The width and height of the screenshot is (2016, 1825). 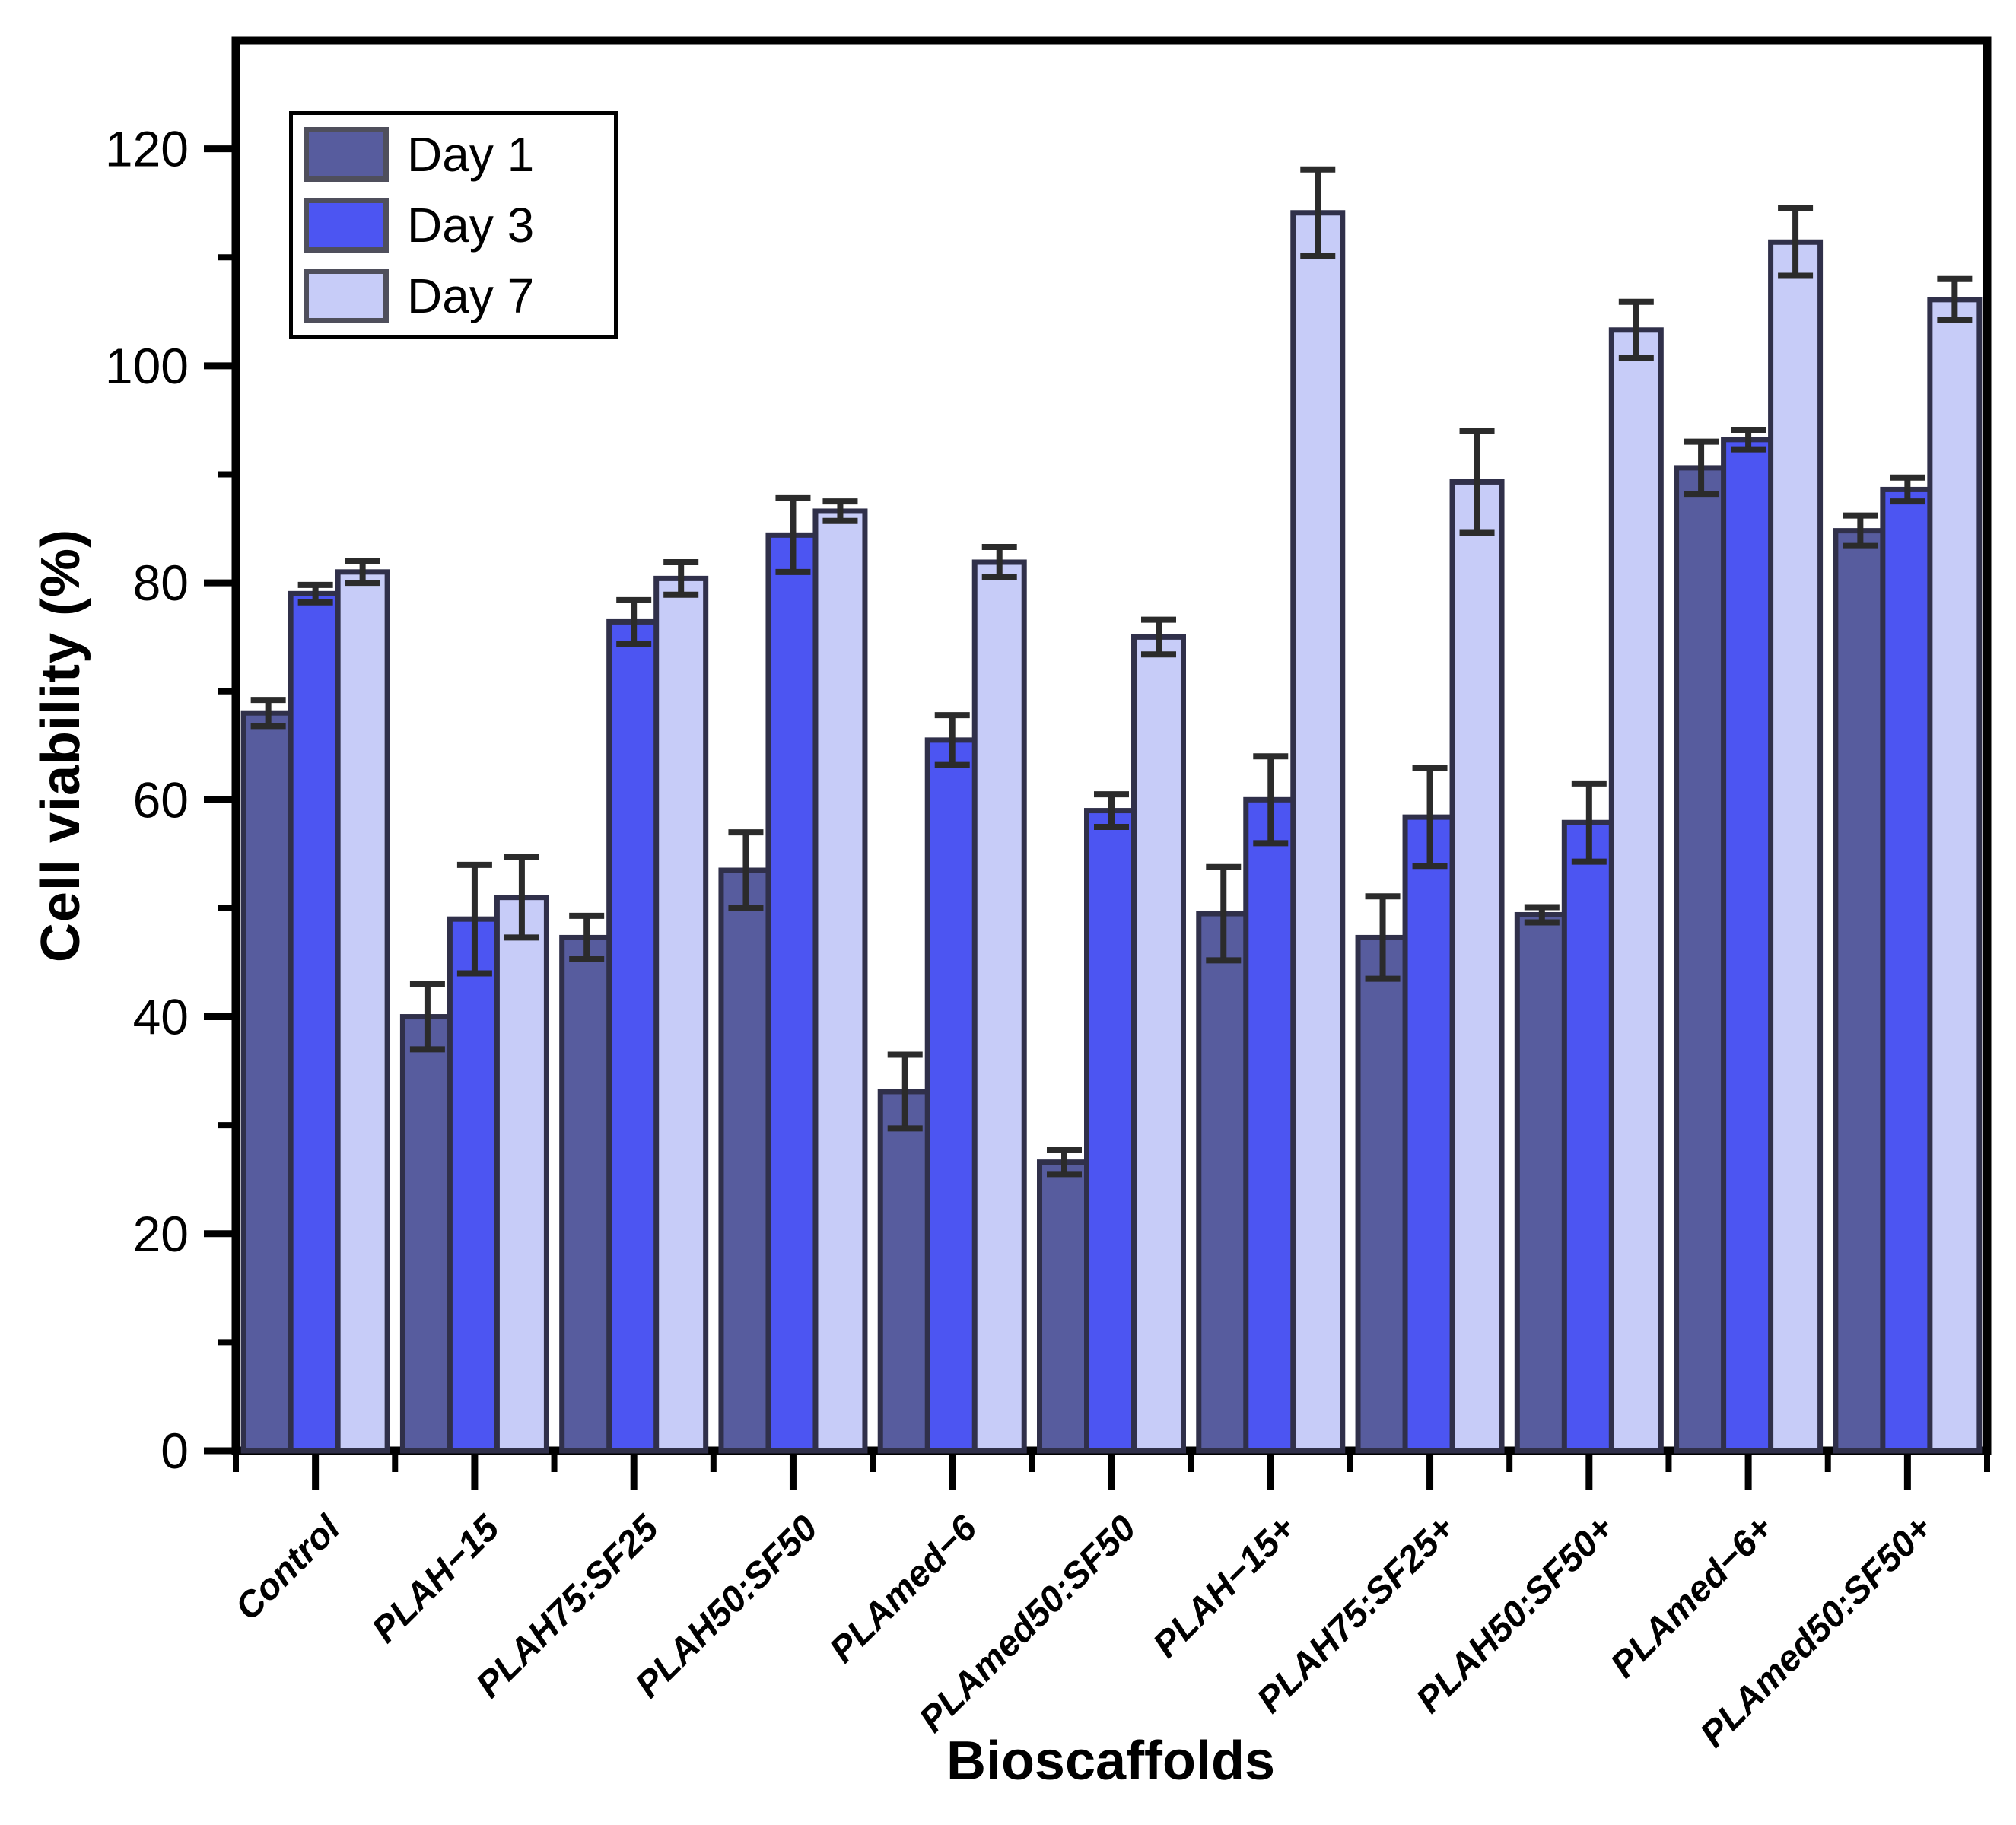 What do you see at coordinates (999, 1007) in the screenshot?
I see `bar-day-7-PLAmed−6` at bounding box center [999, 1007].